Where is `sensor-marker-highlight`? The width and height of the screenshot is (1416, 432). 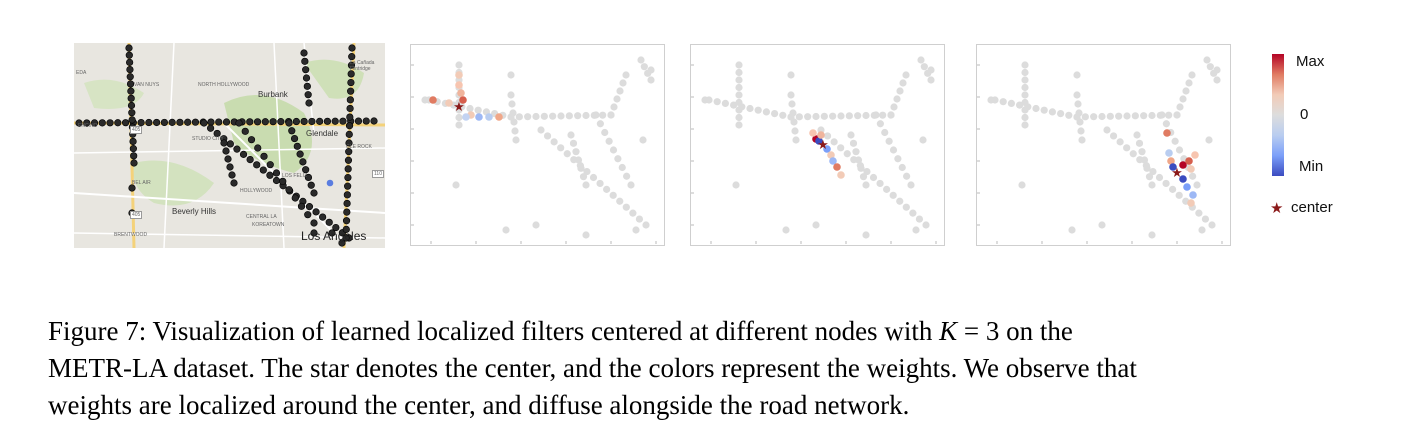 sensor-marker-highlight is located at coordinates (330, 183).